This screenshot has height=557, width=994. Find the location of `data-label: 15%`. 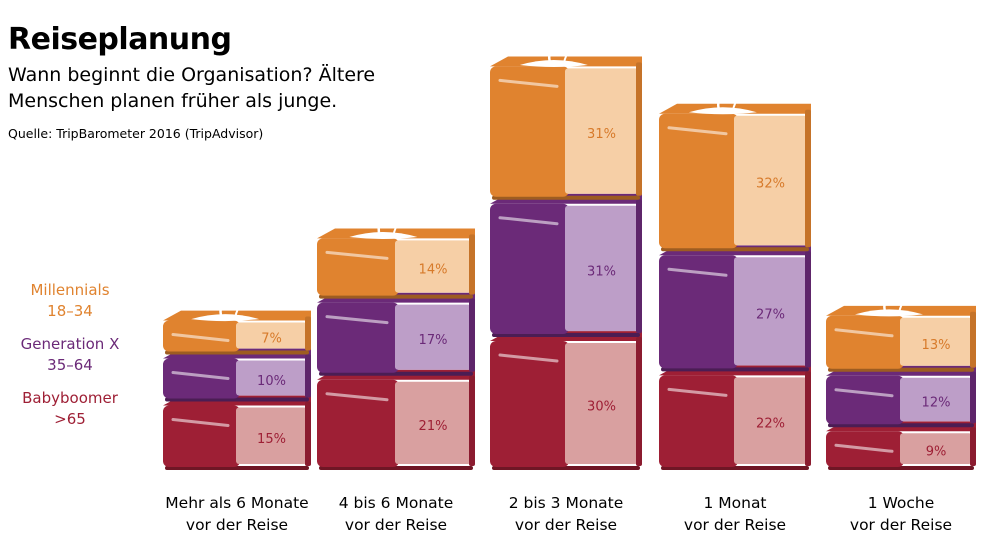

data-label: 15% is located at coordinates (271, 439).